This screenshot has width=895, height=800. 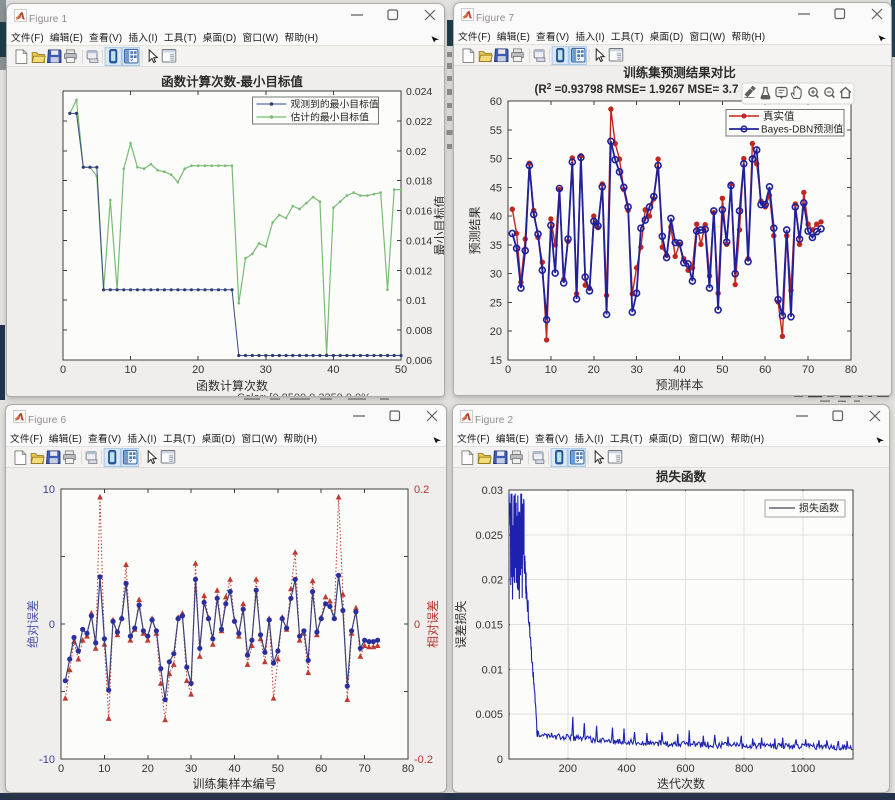 I want to click on svg-text: 800, so click(x=744, y=768).